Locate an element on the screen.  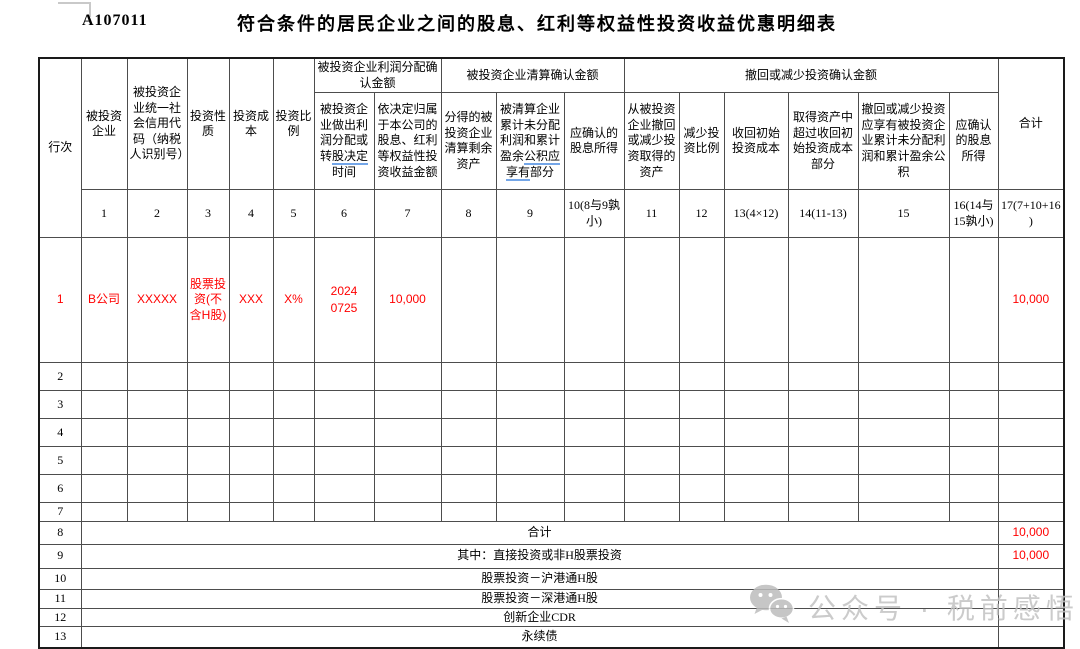
row10-no: 10 is located at coordinates (60, 578).